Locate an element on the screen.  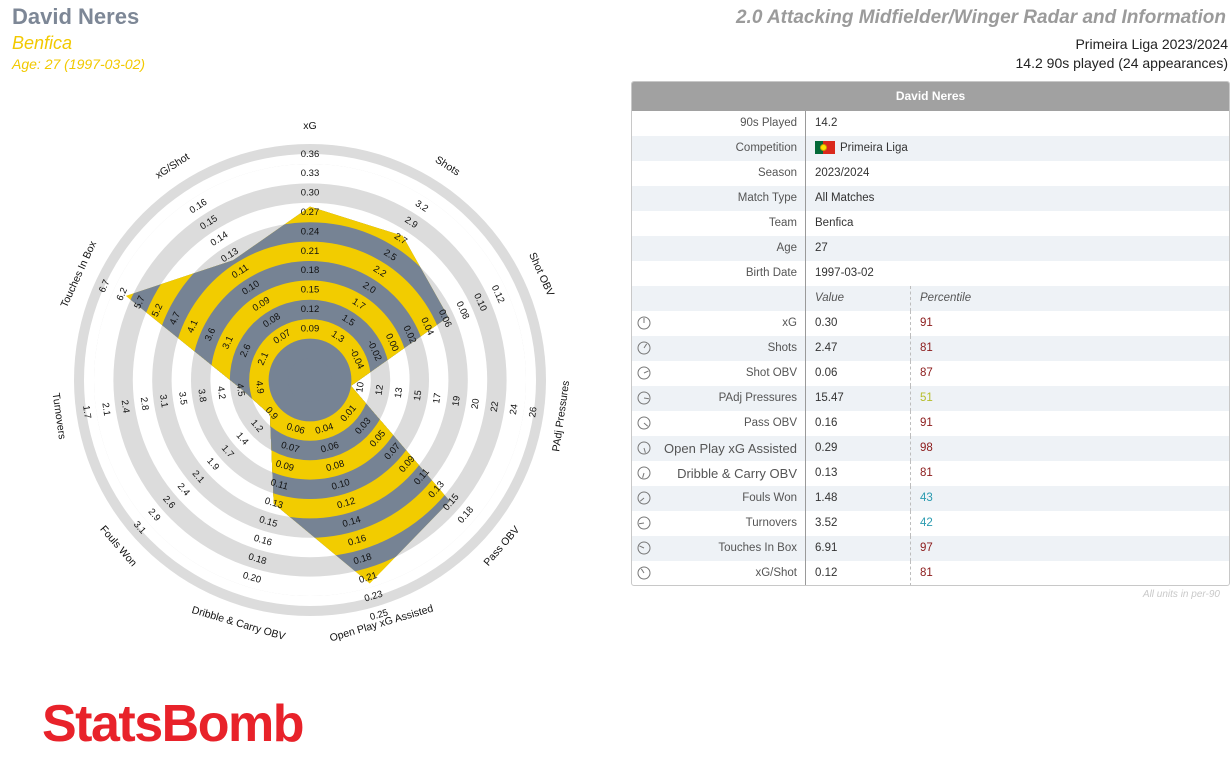
tick-label: 2.4 is located at coordinates (125, 406).